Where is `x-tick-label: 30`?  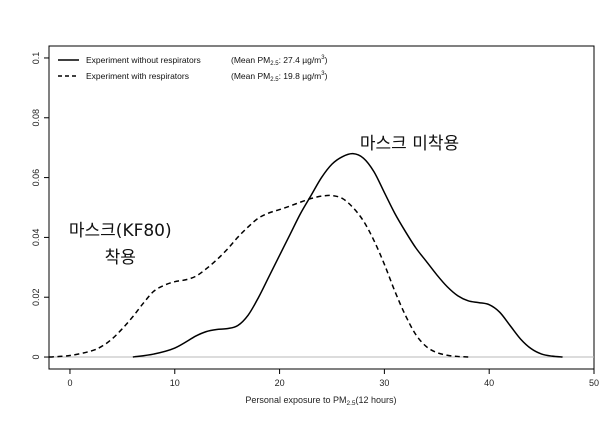 x-tick-label: 30 is located at coordinates (384, 383).